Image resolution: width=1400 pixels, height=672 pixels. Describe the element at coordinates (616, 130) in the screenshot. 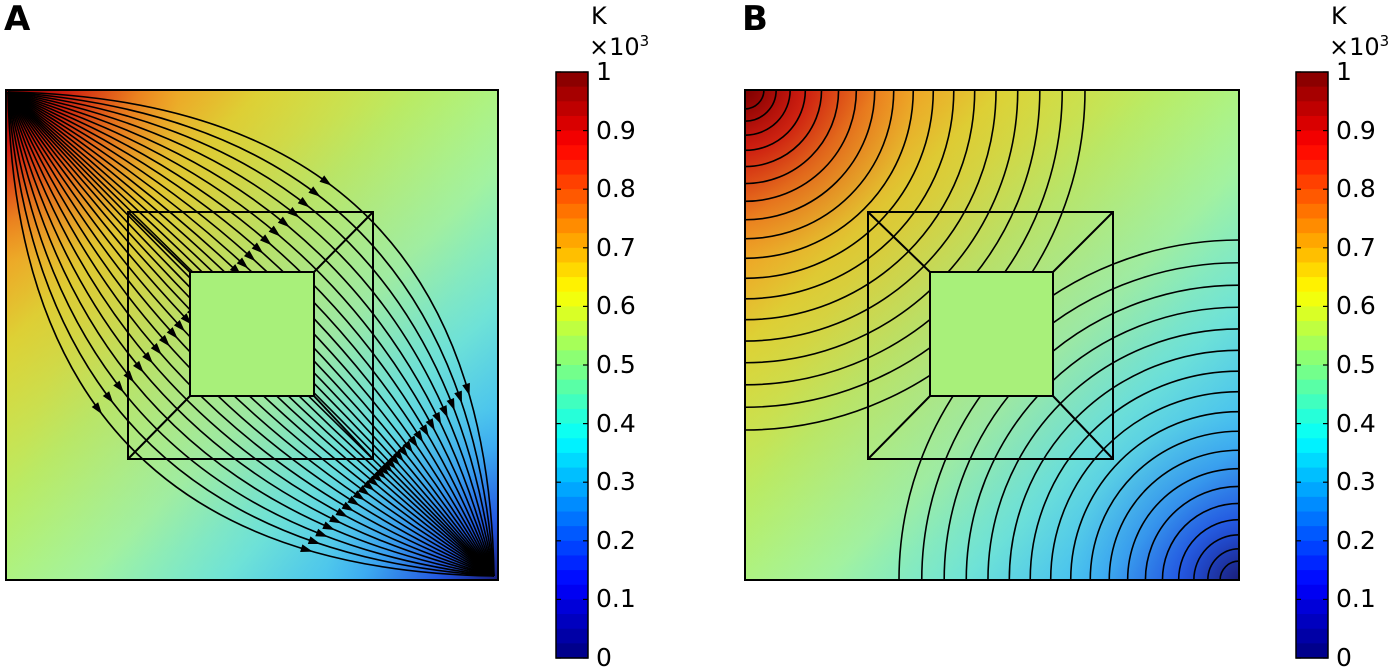

I see `colorbar-tick-label: 0.9` at that location.